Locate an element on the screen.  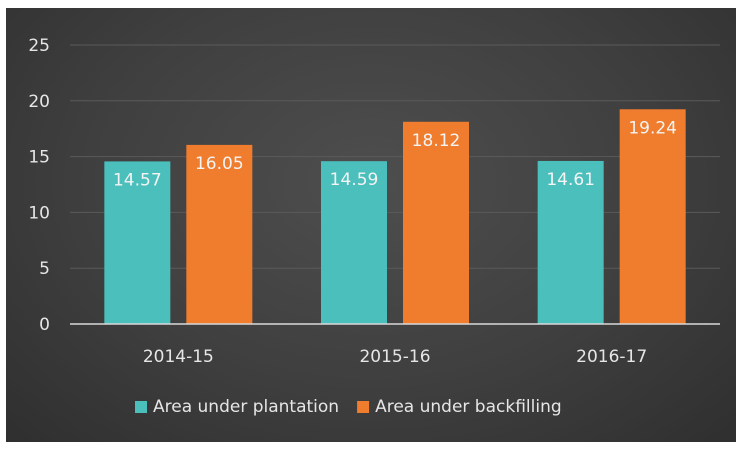
y-tick-label: 10 is located at coordinates (39, 213).